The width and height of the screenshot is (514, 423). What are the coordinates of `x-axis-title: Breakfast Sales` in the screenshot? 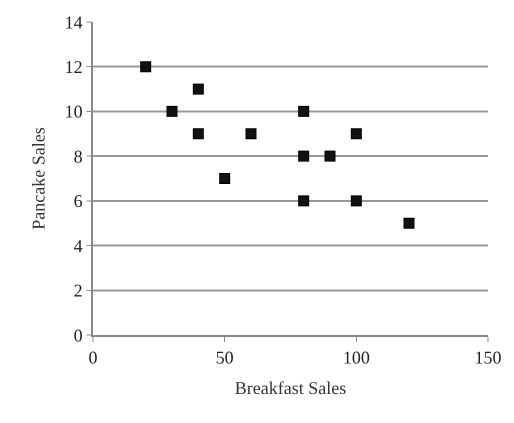 It's located at (290, 388).